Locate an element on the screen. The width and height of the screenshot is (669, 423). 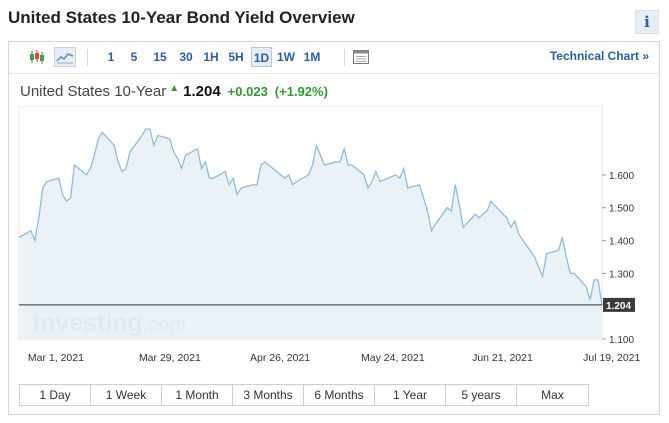
x-tick-label: Mar 29, 2021 is located at coordinates (170, 358).